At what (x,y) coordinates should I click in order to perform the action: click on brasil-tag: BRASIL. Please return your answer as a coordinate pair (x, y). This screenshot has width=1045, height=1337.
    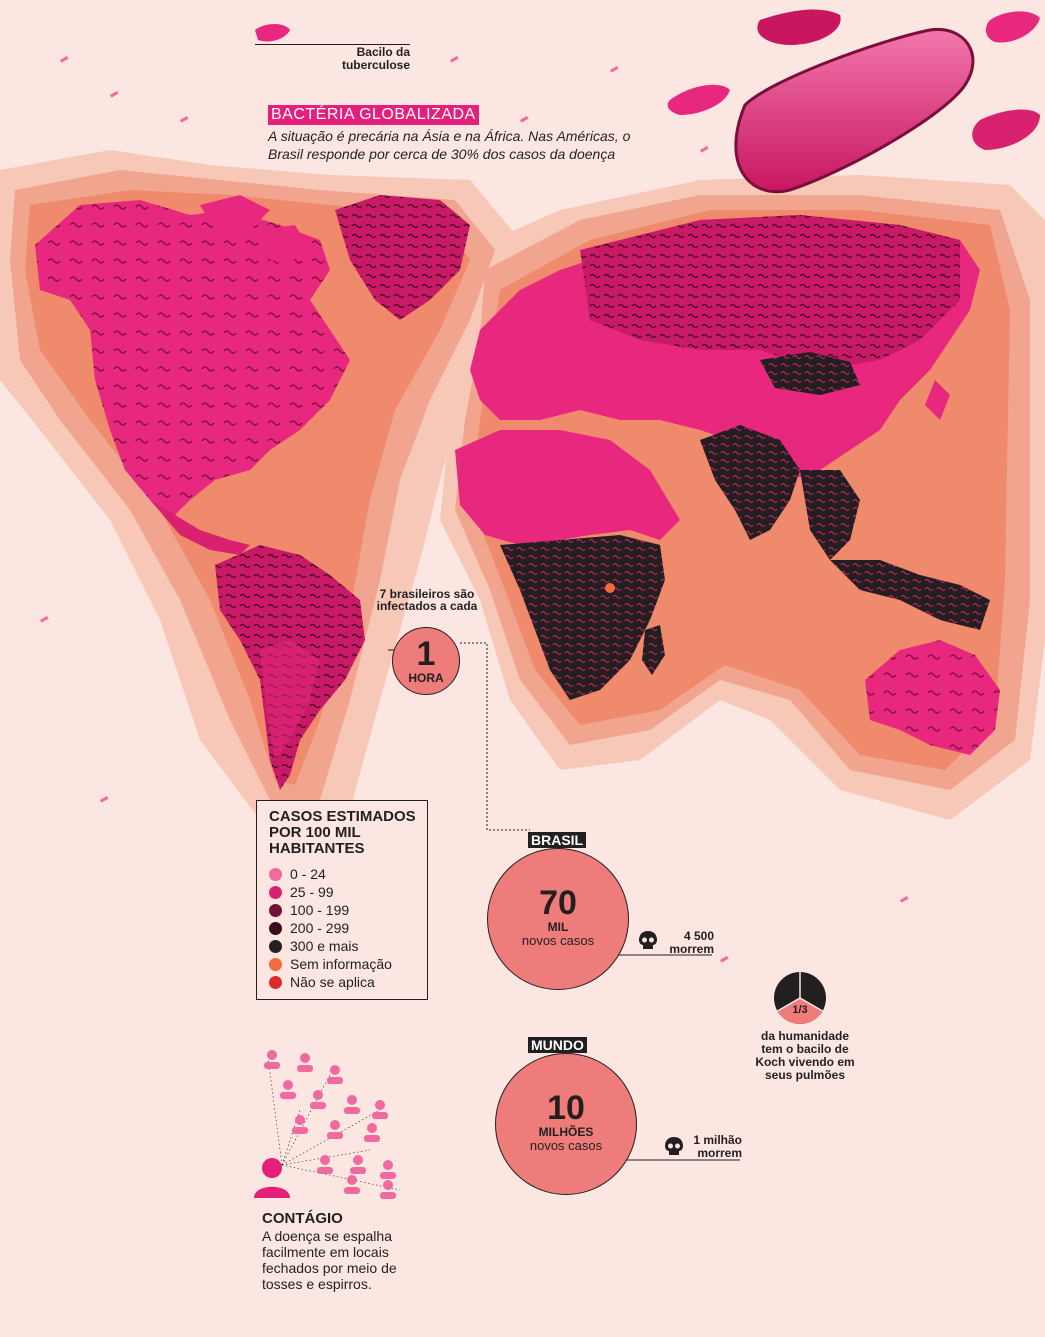
    Looking at the image, I should click on (557, 840).